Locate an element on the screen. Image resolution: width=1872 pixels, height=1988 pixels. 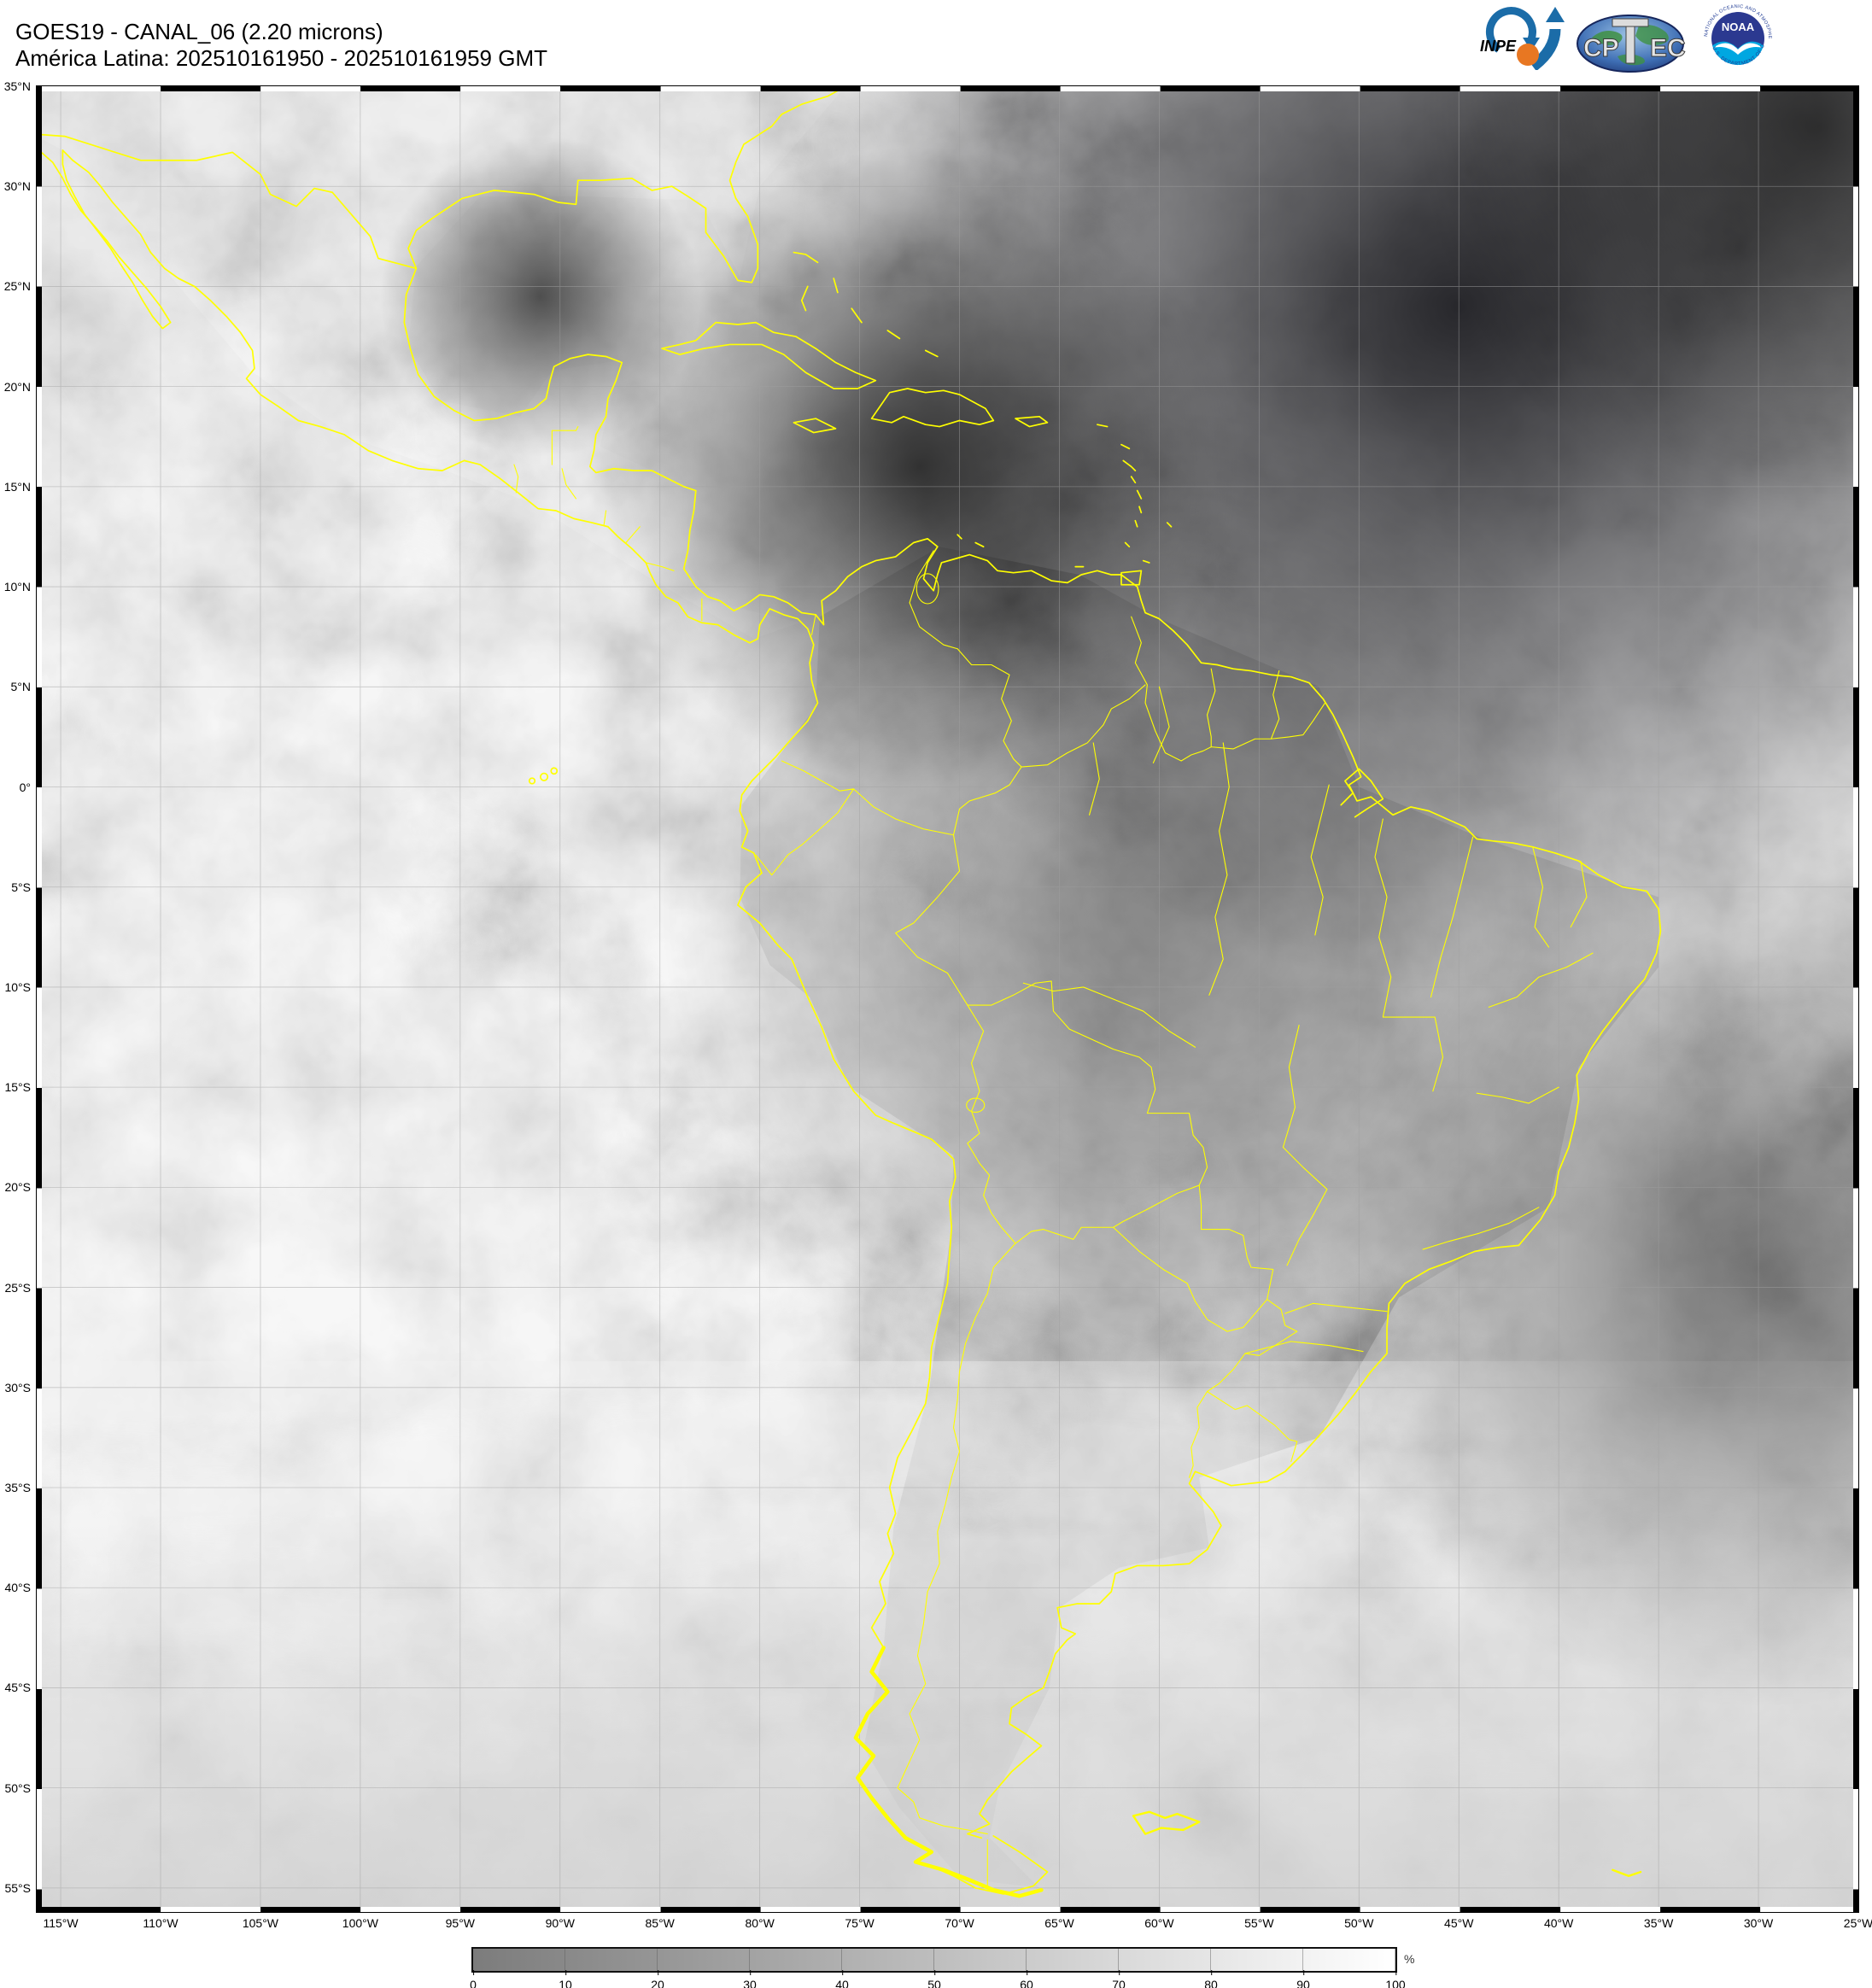
lat-tick-label: 40°S is located at coordinates (17, 1588).